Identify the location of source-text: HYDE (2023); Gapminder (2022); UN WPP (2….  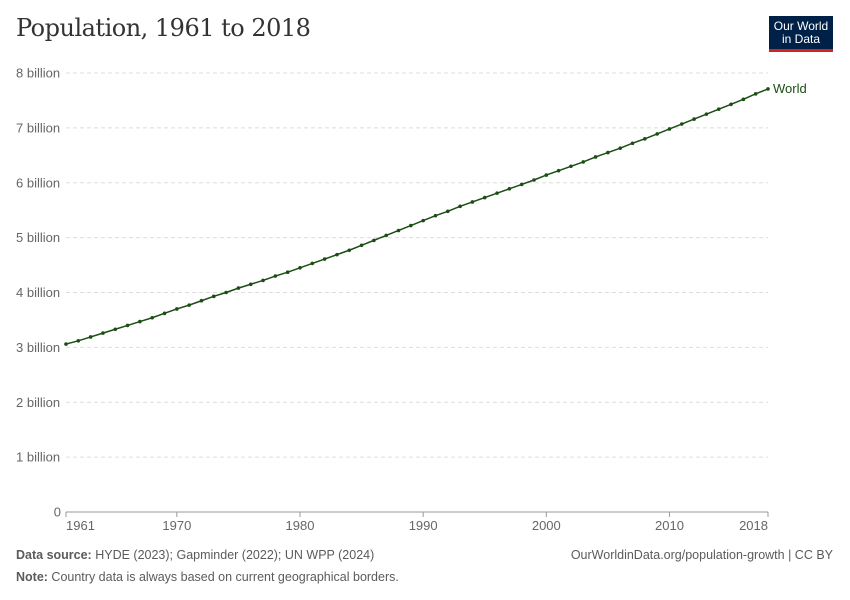
(233, 555).